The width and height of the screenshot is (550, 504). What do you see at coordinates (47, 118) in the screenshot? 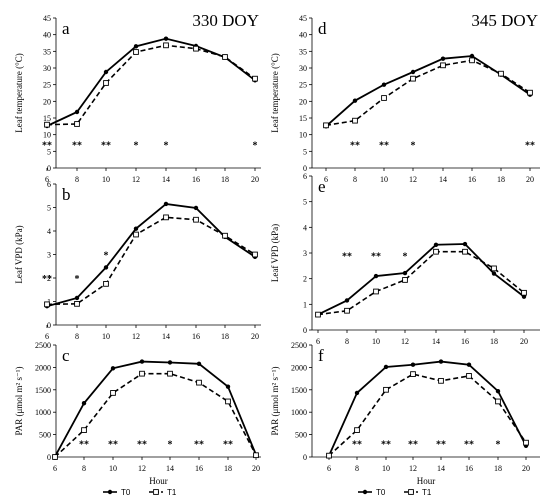
I see `y-tick-label: 15` at bounding box center [47, 118].